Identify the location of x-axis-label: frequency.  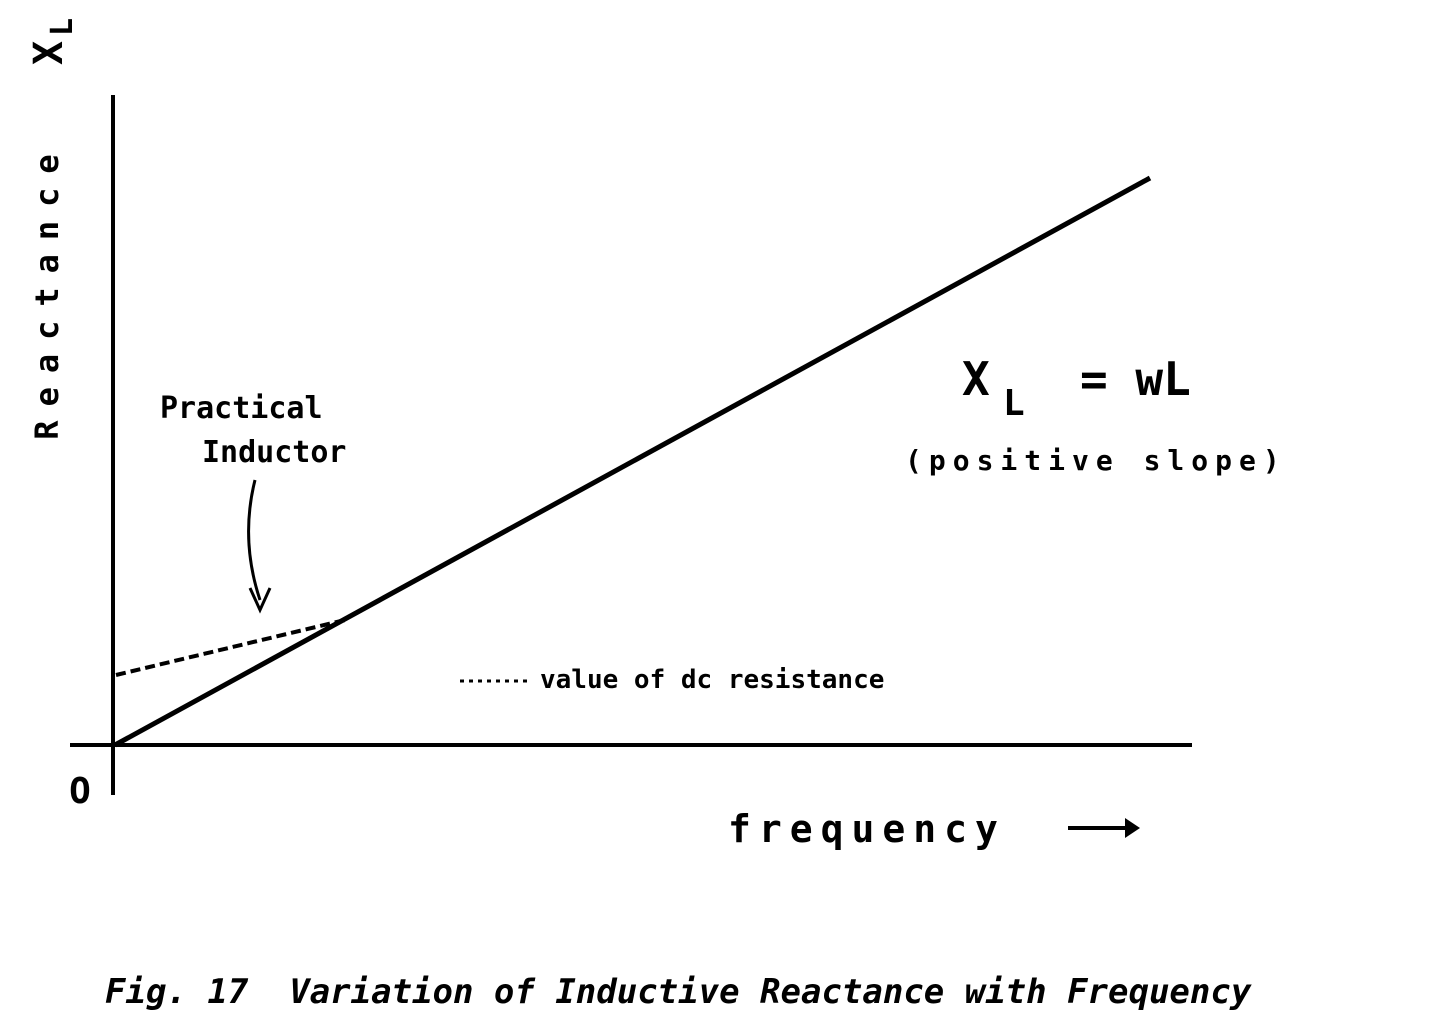
(867, 829).